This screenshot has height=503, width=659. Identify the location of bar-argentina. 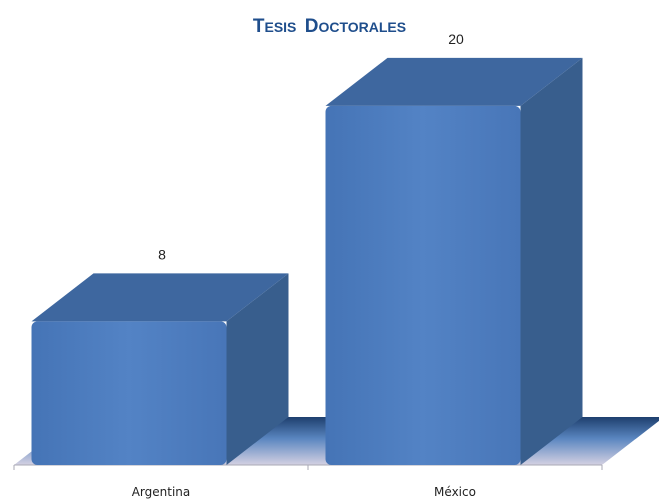
(160, 369).